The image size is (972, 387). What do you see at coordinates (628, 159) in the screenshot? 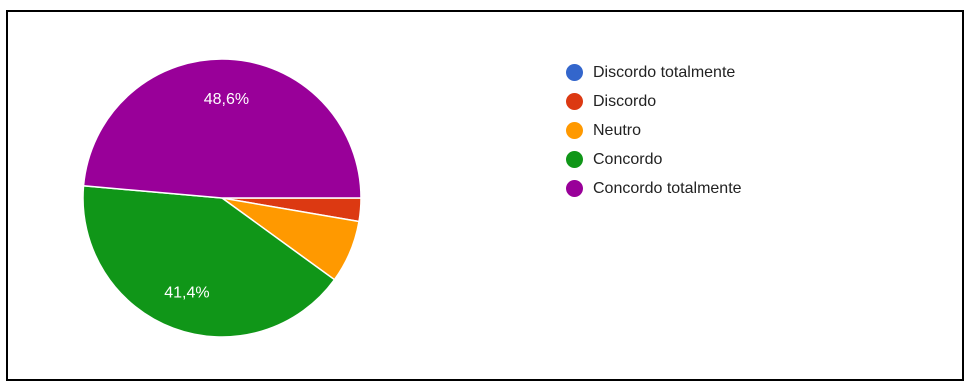
I see `legend-label: Concordo` at bounding box center [628, 159].